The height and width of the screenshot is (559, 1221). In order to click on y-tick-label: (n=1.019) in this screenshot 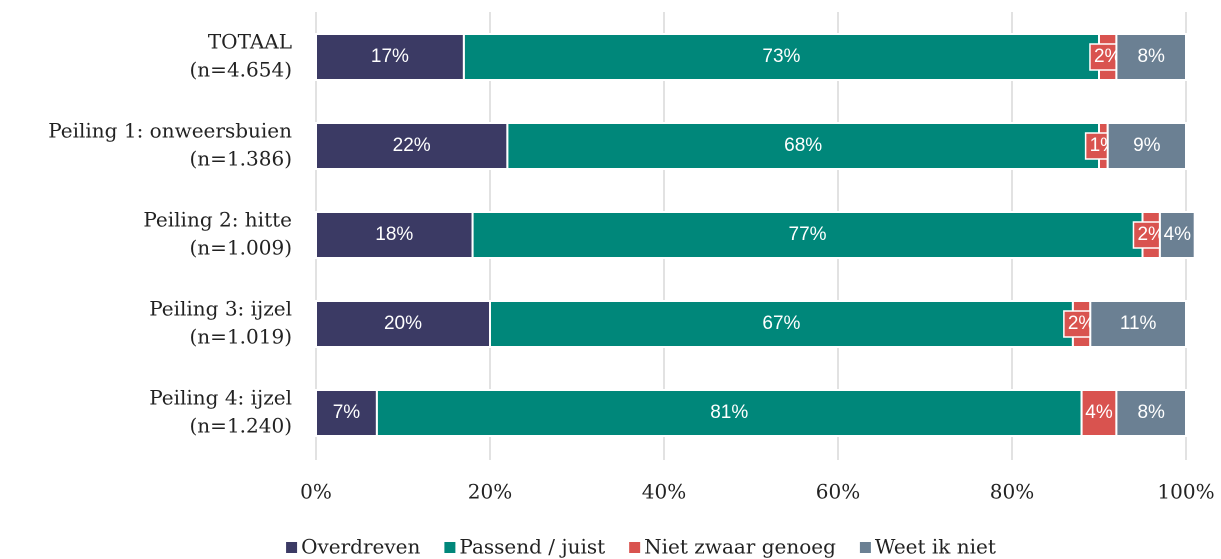, I will do `click(241, 337)`.